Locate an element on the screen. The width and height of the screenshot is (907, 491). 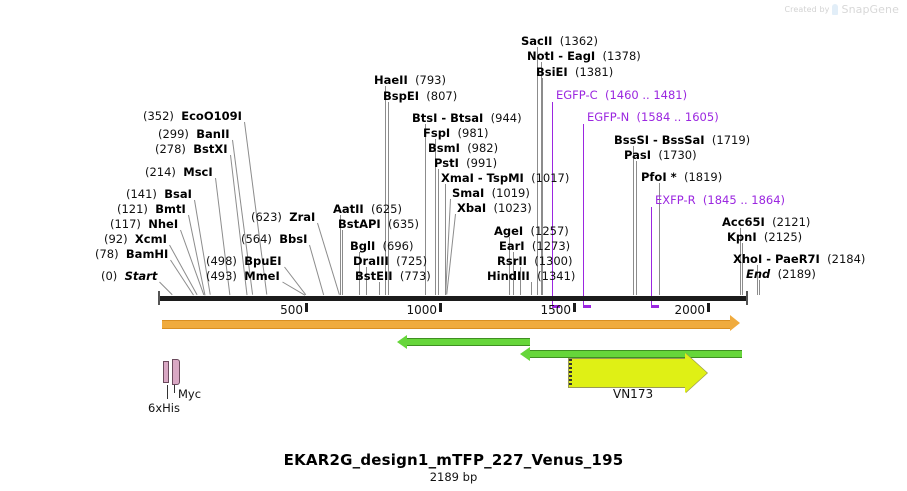
enzyme-label-bbsi: (564) BbsI is located at coordinates (274, 239).